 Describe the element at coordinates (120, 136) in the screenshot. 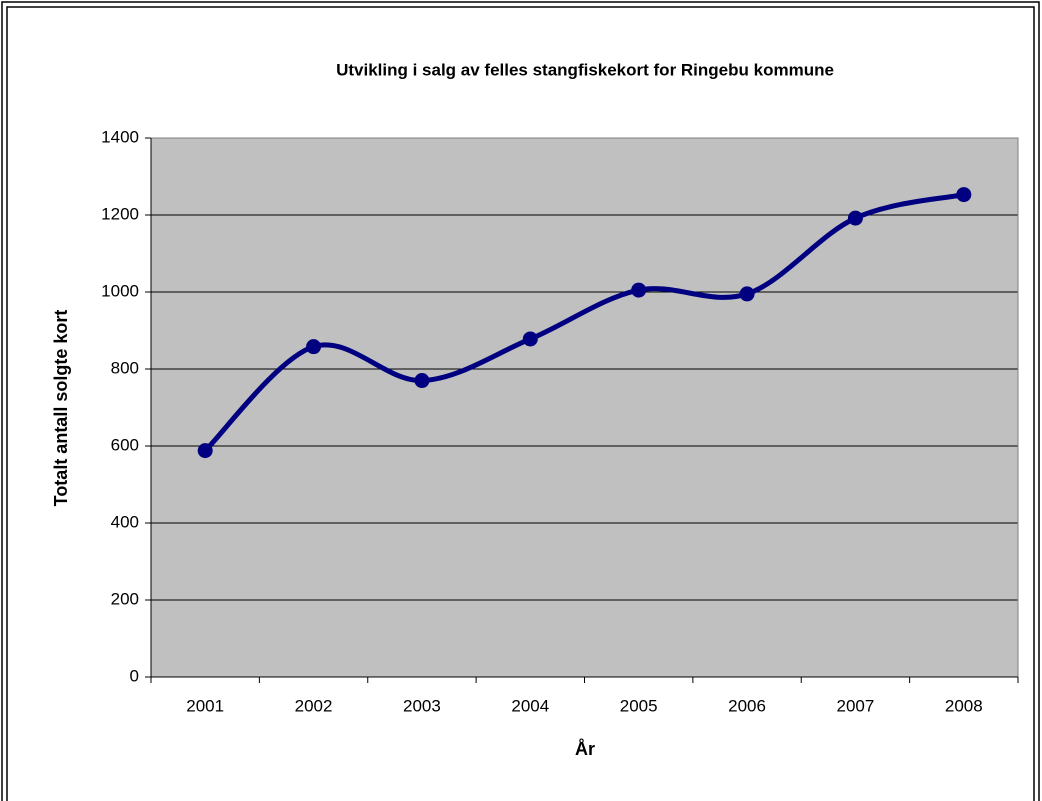

I see `y-tick-label: 1400` at that location.